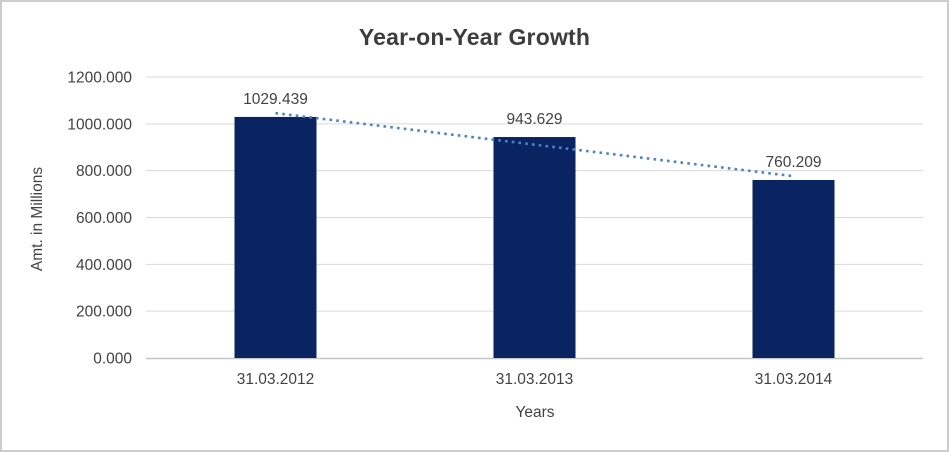 The image size is (949, 452). Describe the element at coordinates (104, 265) in the screenshot. I see `y-tick-label: 400.000` at that location.